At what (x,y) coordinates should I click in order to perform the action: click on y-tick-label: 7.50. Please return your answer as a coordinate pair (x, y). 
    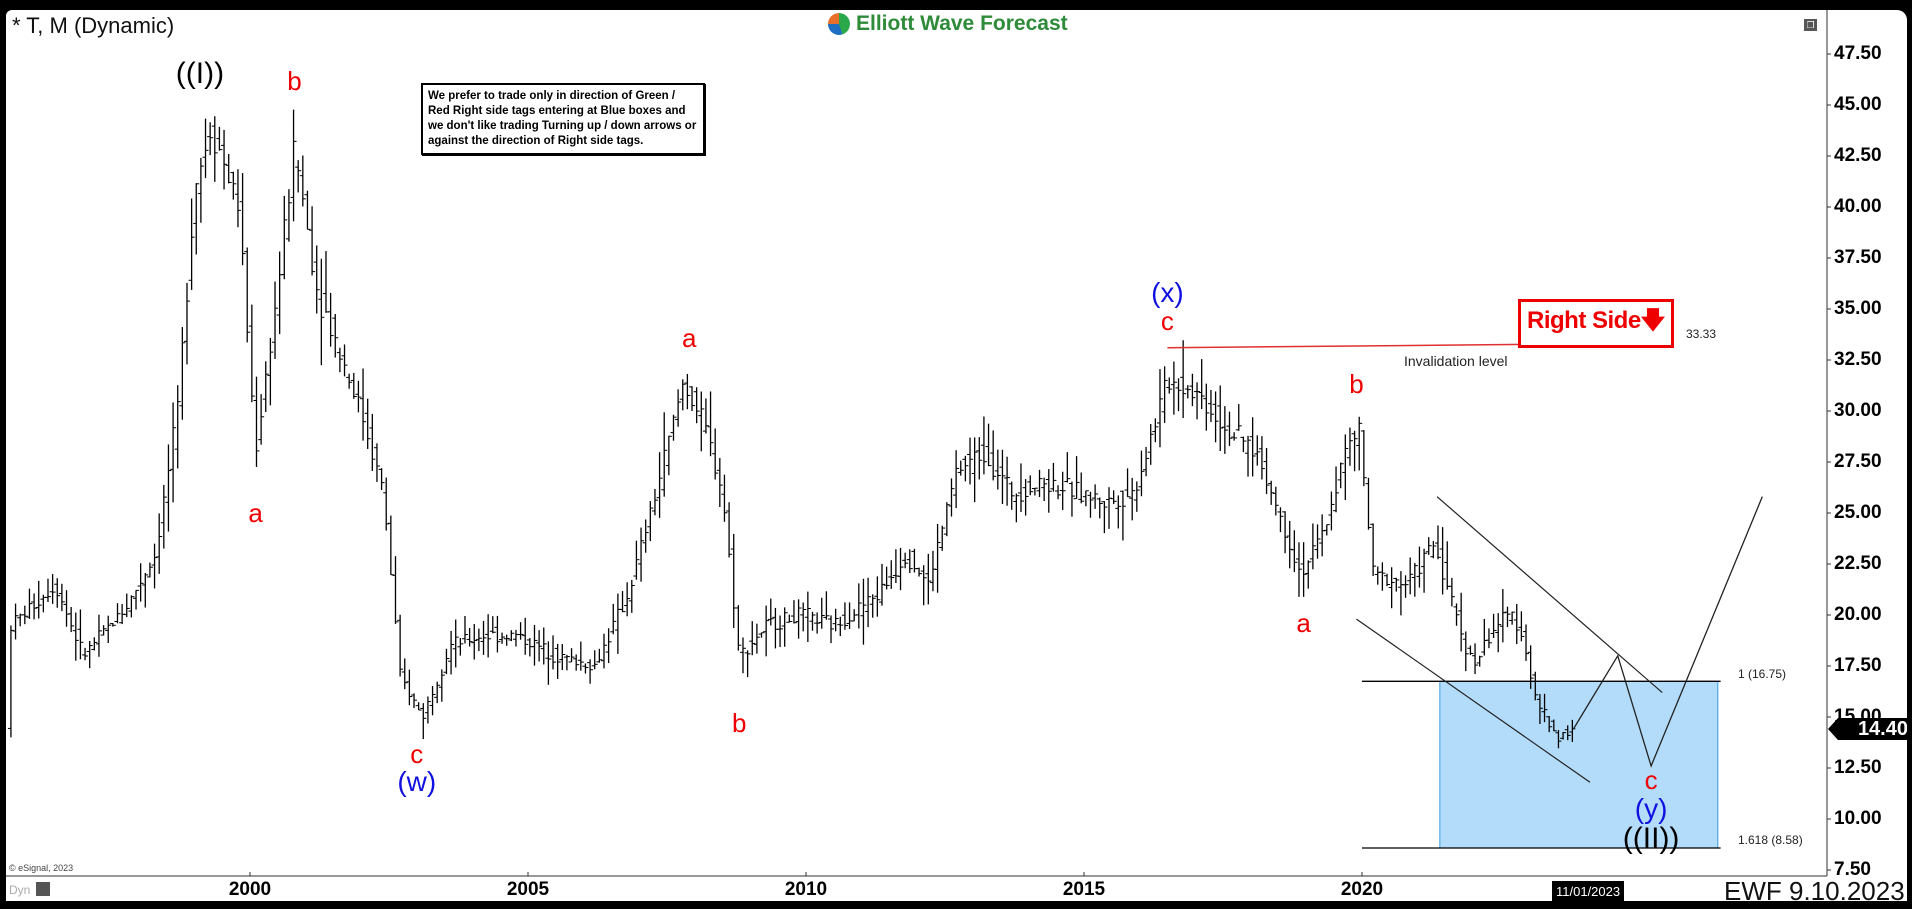
    Looking at the image, I should click on (1852, 869).